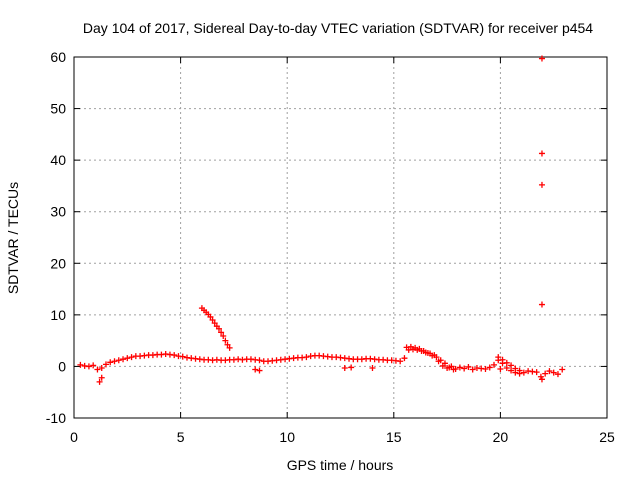 Image resolution: width=640 pixels, height=480 pixels. What do you see at coordinates (58, 315) in the screenshot?
I see `y-tick-label: 10` at bounding box center [58, 315].